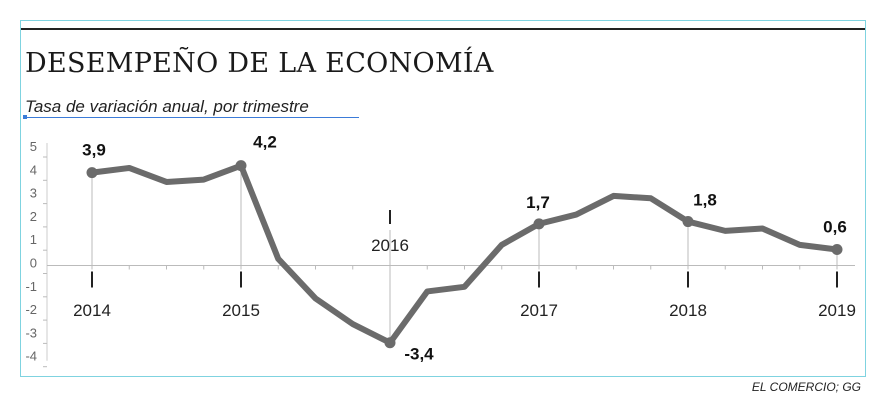  What do you see at coordinates (538, 202) in the screenshot?
I see `data-label: 1,7` at bounding box center [538, 202].